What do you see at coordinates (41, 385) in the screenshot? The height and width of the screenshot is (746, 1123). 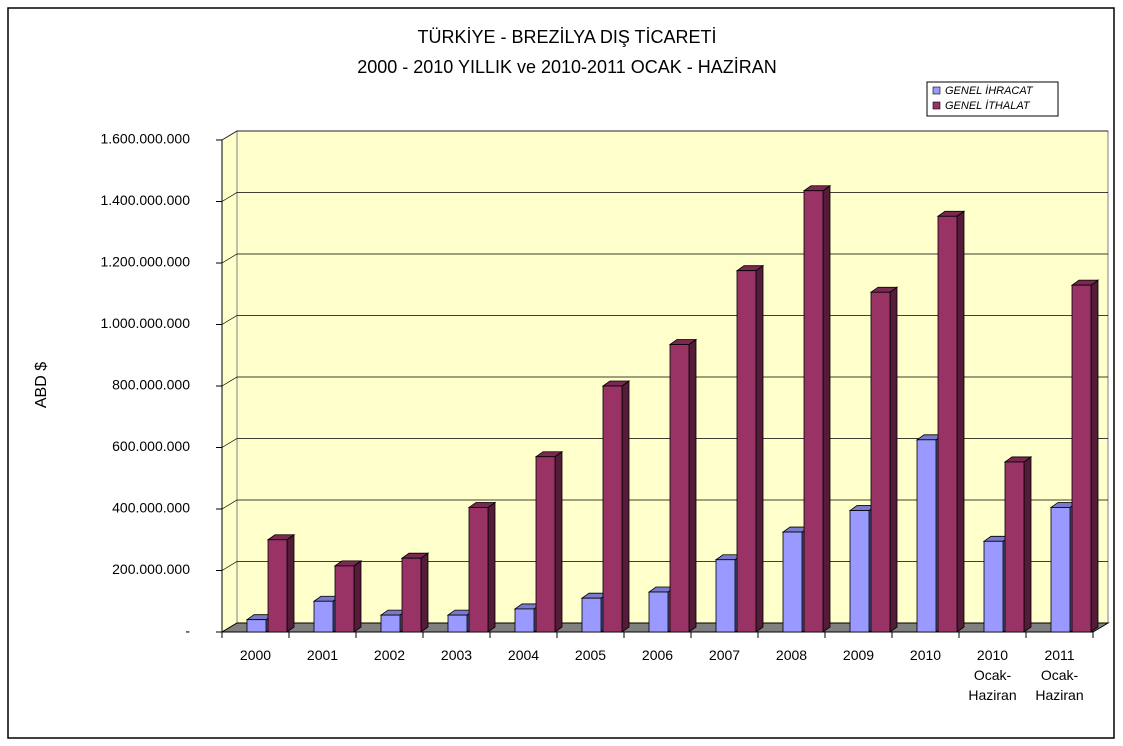 I see `y-axis-label: ABD $` at bounding box center [41, 385].